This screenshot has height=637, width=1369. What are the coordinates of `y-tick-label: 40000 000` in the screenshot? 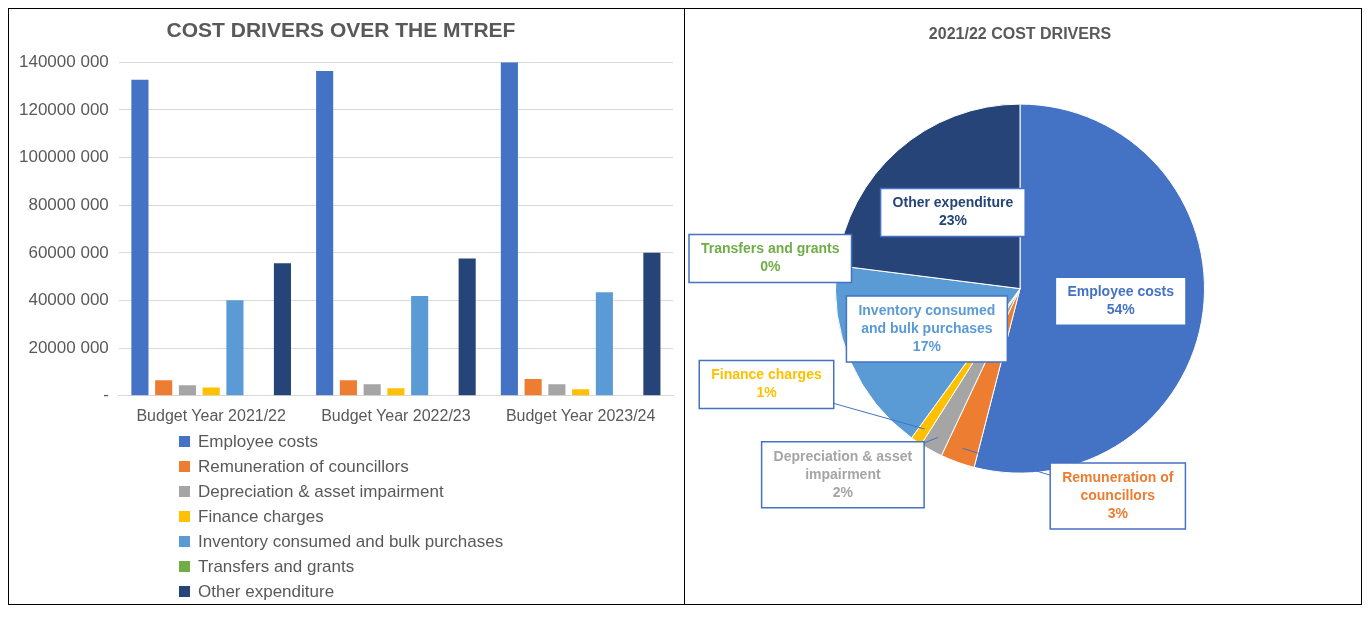 It's located at (68, 300).